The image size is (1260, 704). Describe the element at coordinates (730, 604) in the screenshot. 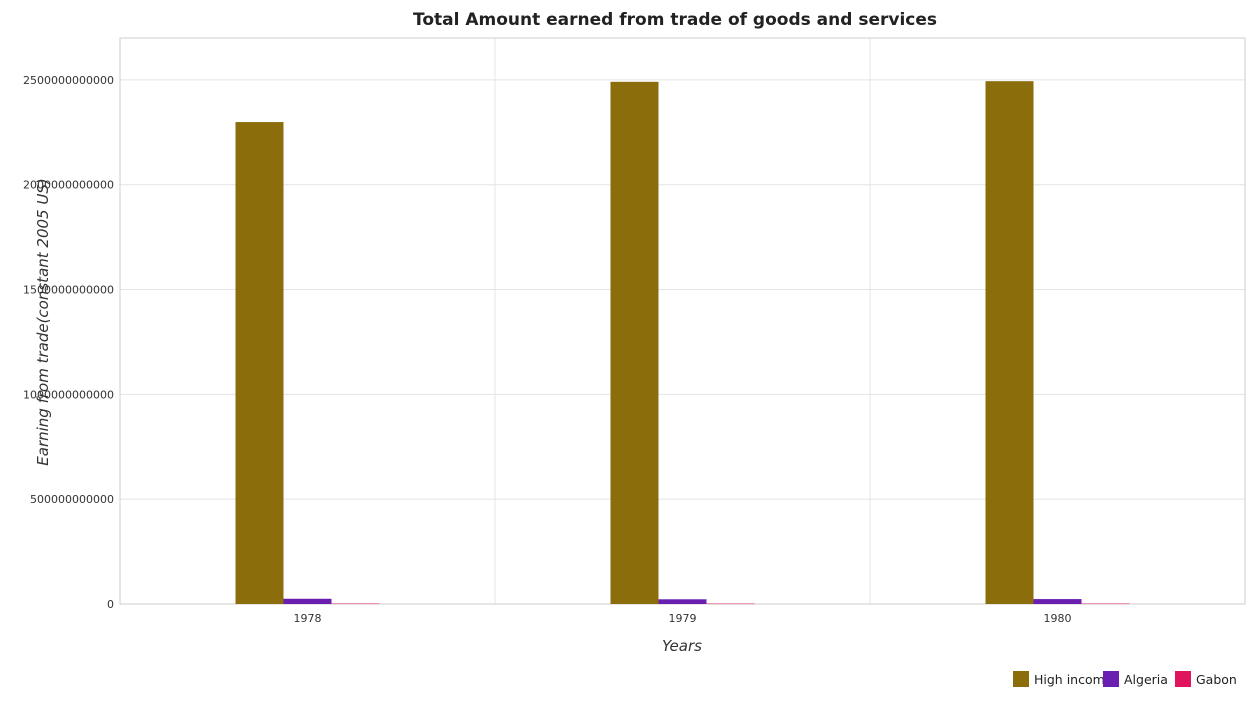

I see `bar-gabon-1979` at that location.